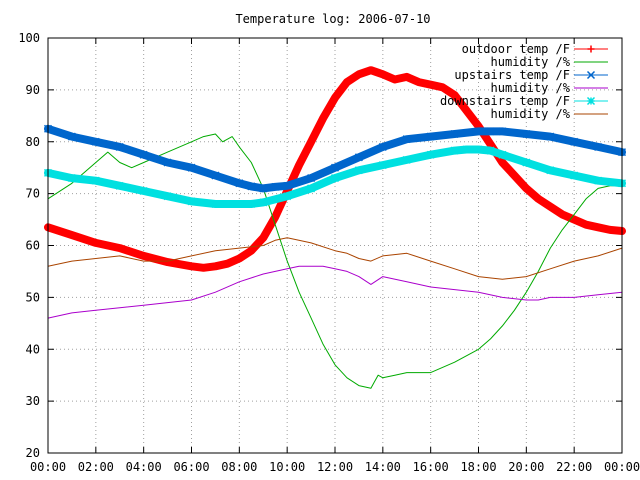  Describe the element at coordinates (591, 75) in the screenshot. I see `legend-marker` at that location.